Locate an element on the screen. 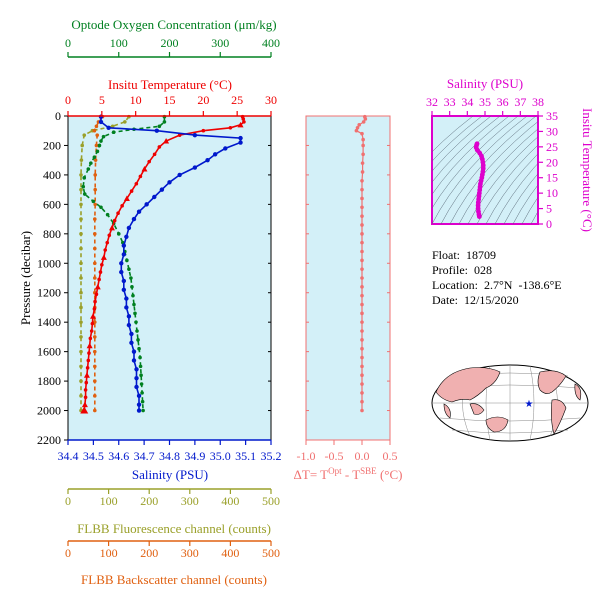 This screenshot has width=609, height=605. ts-ytick-label: 5 is located at coordinates (549, 209).